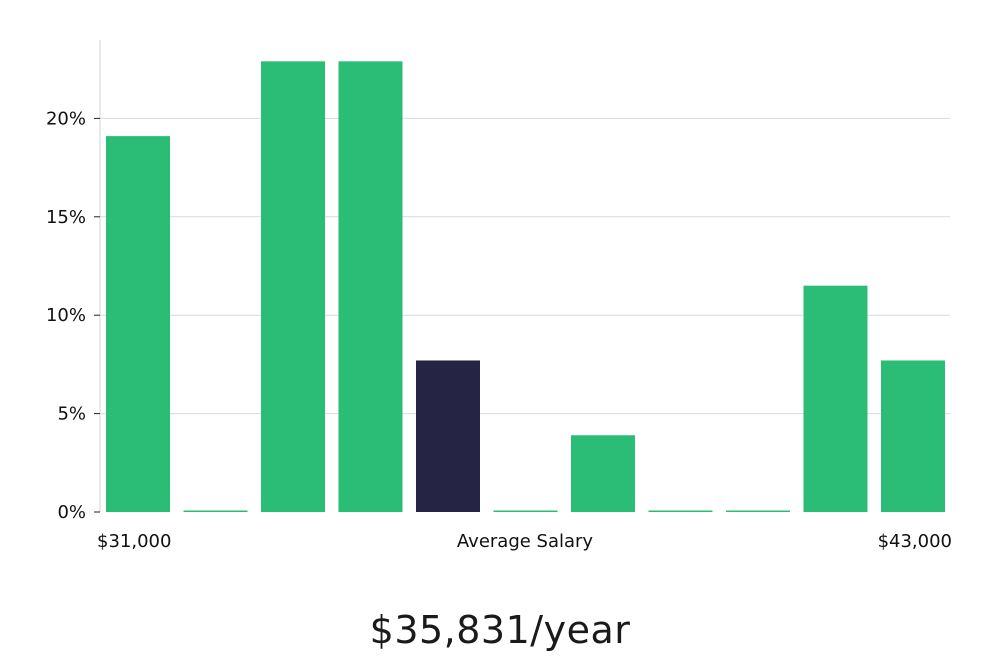  I want to click on y-tick-label: 20%, so click(66, 118).